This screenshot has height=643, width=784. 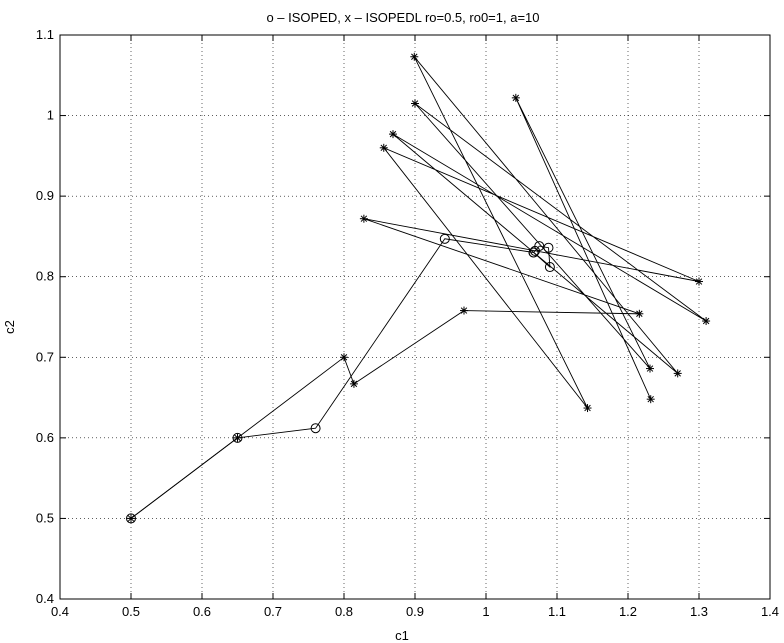 I want to click on x-tick-label: 0.4, so click(x=60, y=611).